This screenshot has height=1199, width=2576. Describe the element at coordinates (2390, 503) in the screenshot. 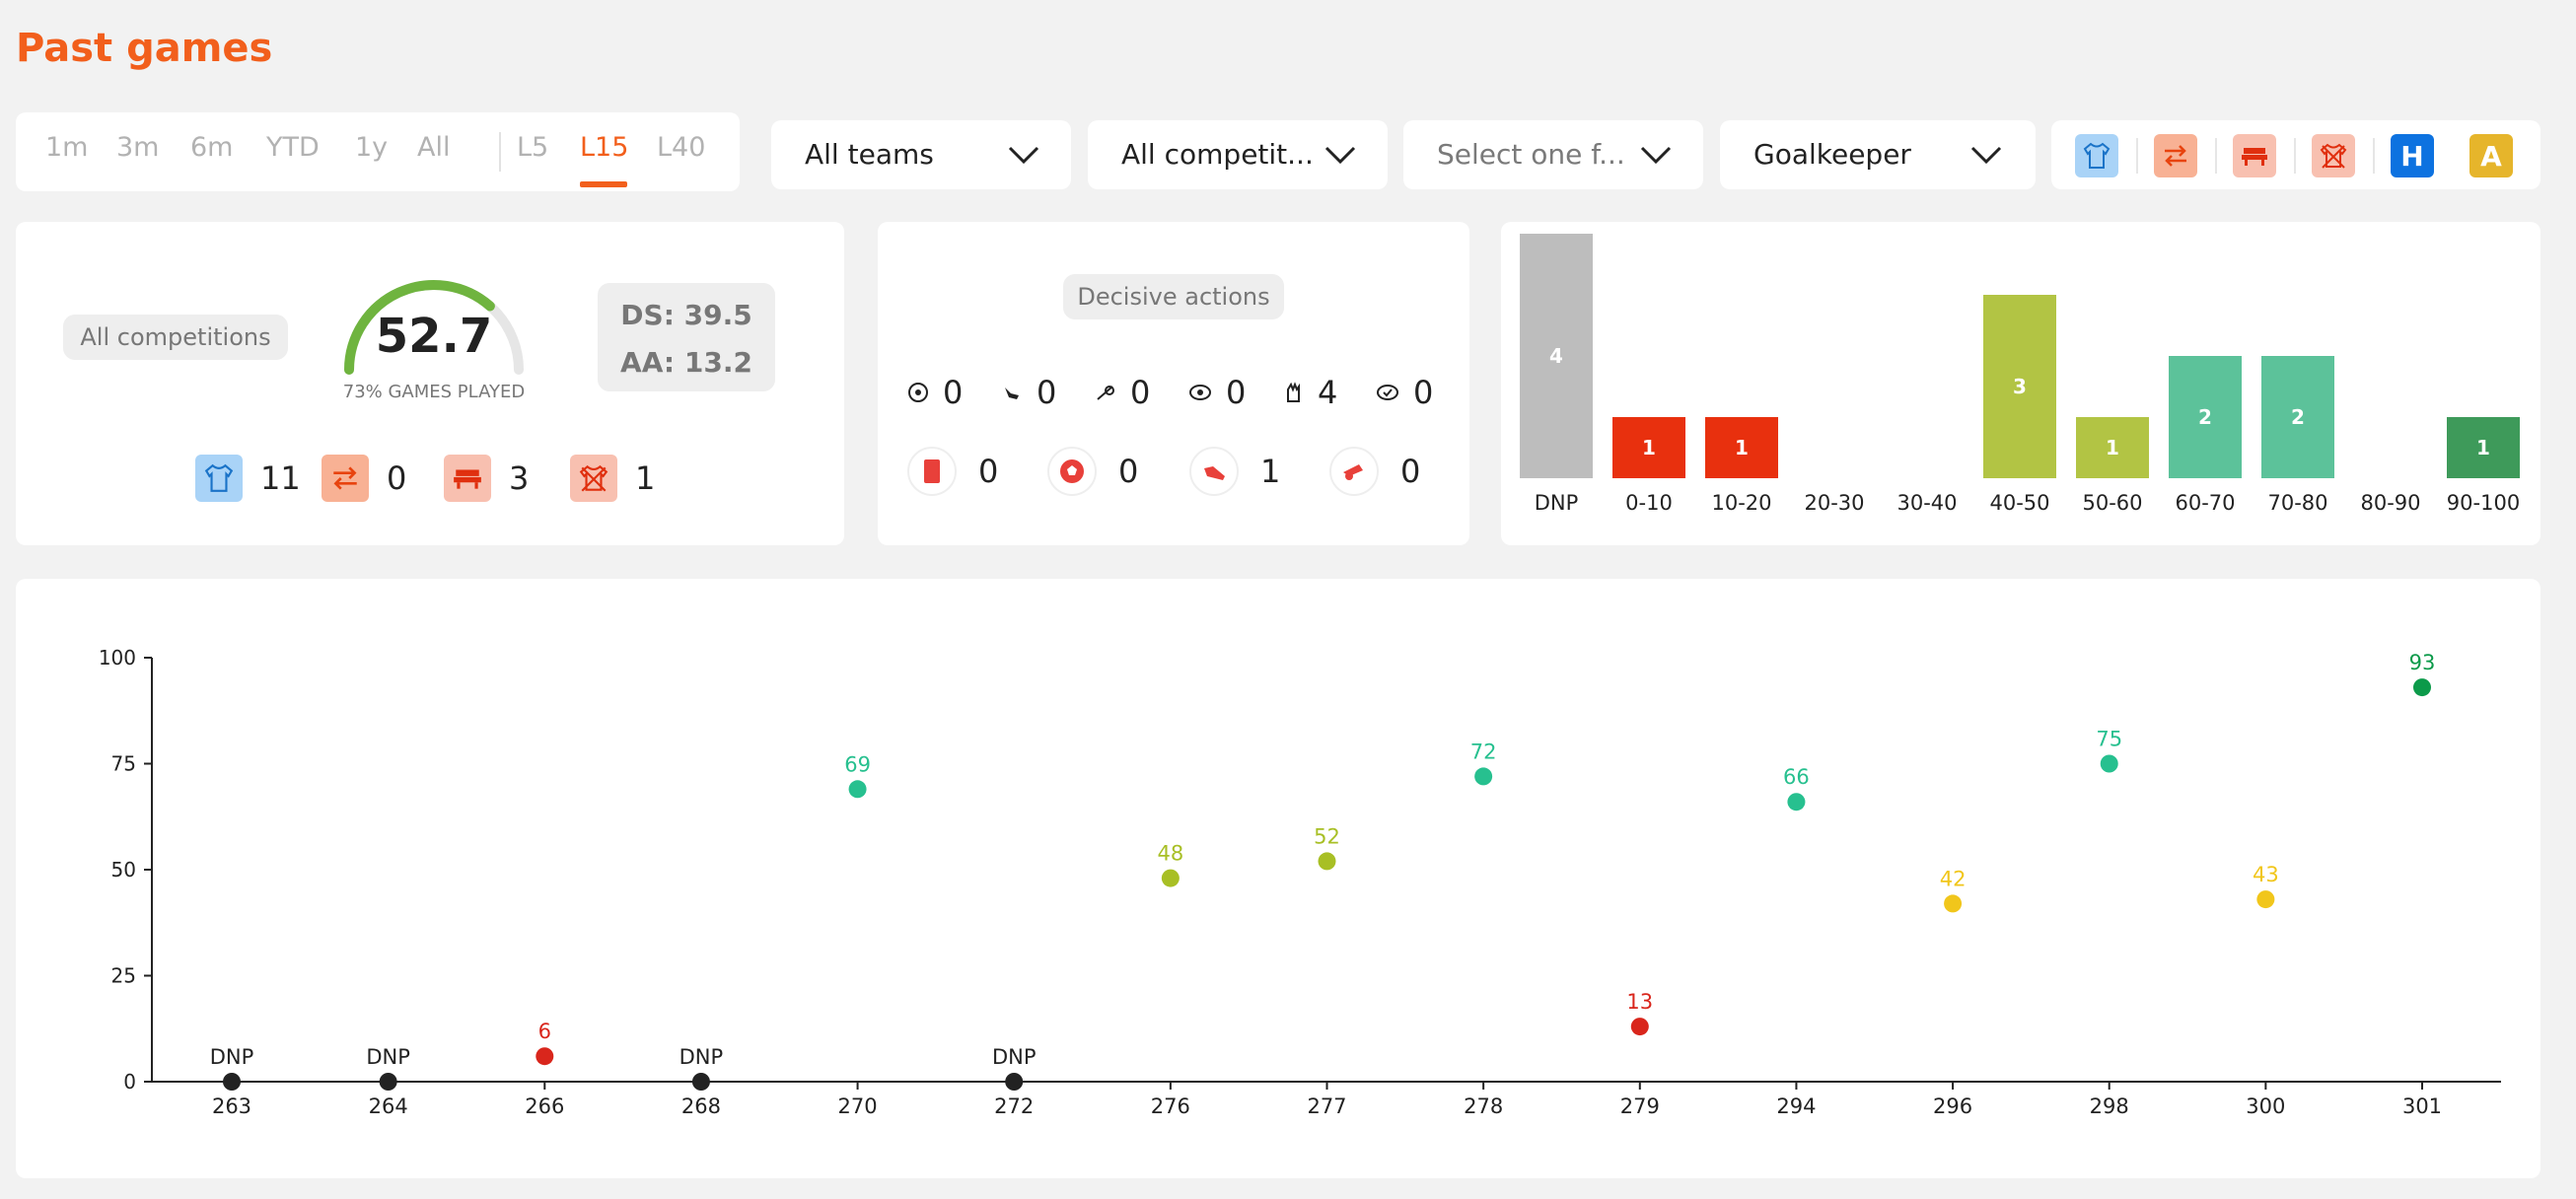

I see `histogram-category-label: 80-90` at that location.